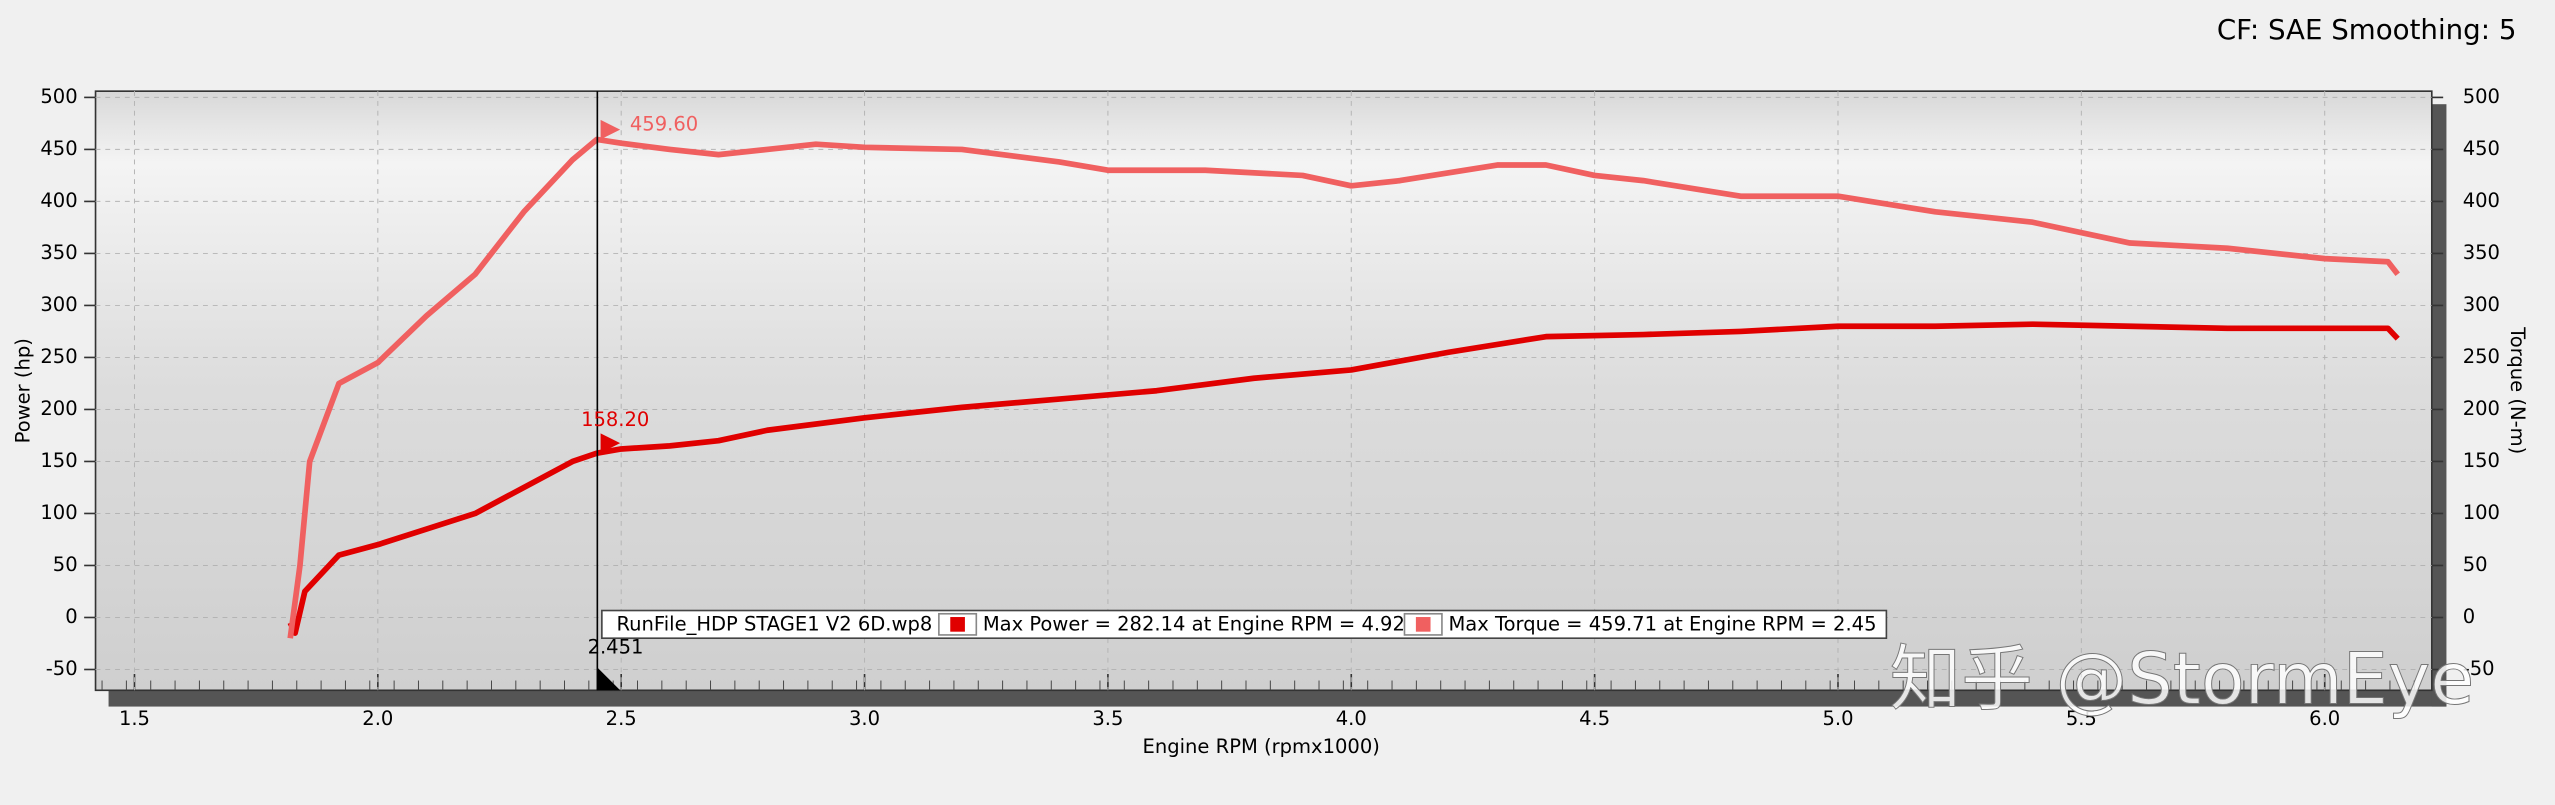 This screenshot has width=2555, height=805. Describe the element at coordinates (1107, 718) in the screenshot. I see `x-tick-label: 3.5` at that location.